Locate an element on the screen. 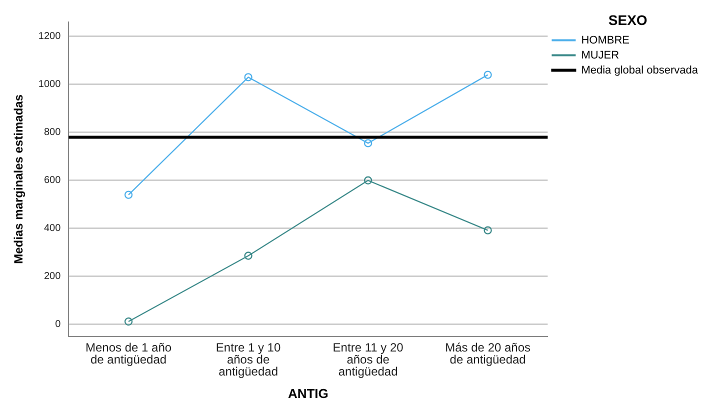 This screenshot has width=708, height=406. y-axis-title: Medias marginales estimadas is located at coordinates (19, 179).